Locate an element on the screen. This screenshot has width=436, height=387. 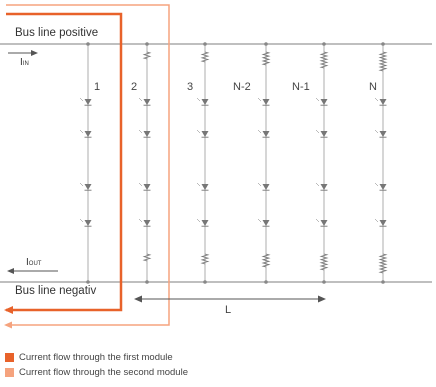
i-in-symbol: I is located at coordinates (21, 62).